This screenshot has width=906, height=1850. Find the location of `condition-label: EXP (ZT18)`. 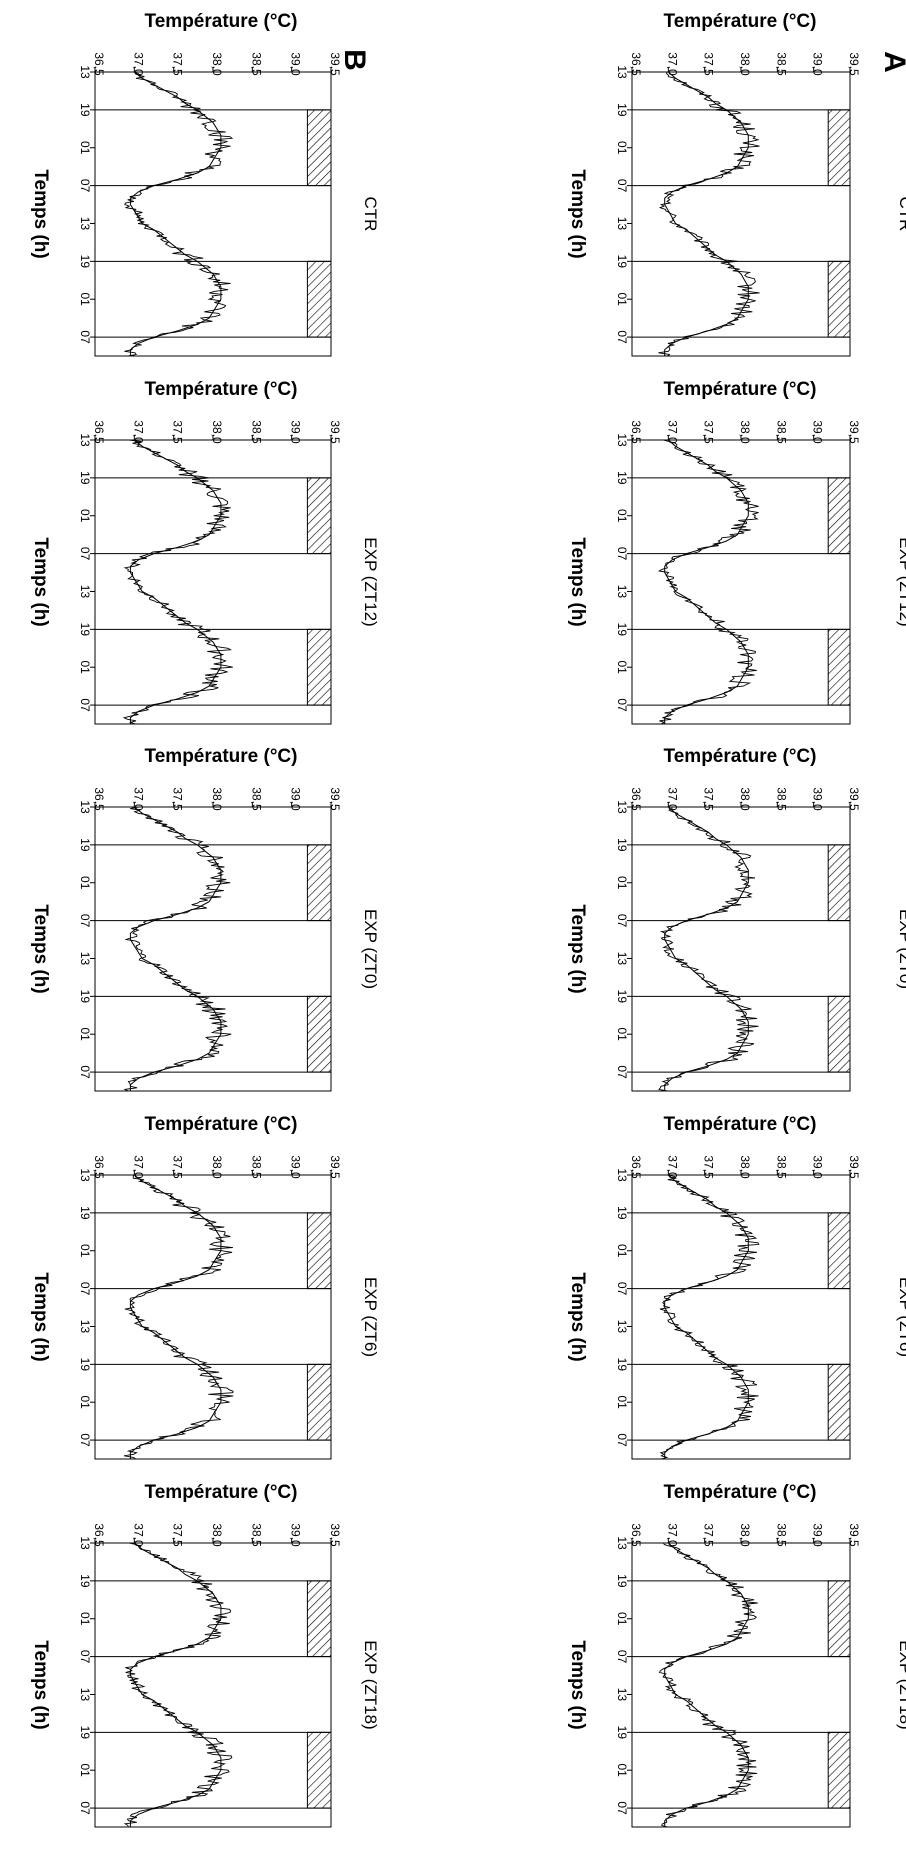

condition-label: EXP (ZT18) is located at coordinates (901, 1684).